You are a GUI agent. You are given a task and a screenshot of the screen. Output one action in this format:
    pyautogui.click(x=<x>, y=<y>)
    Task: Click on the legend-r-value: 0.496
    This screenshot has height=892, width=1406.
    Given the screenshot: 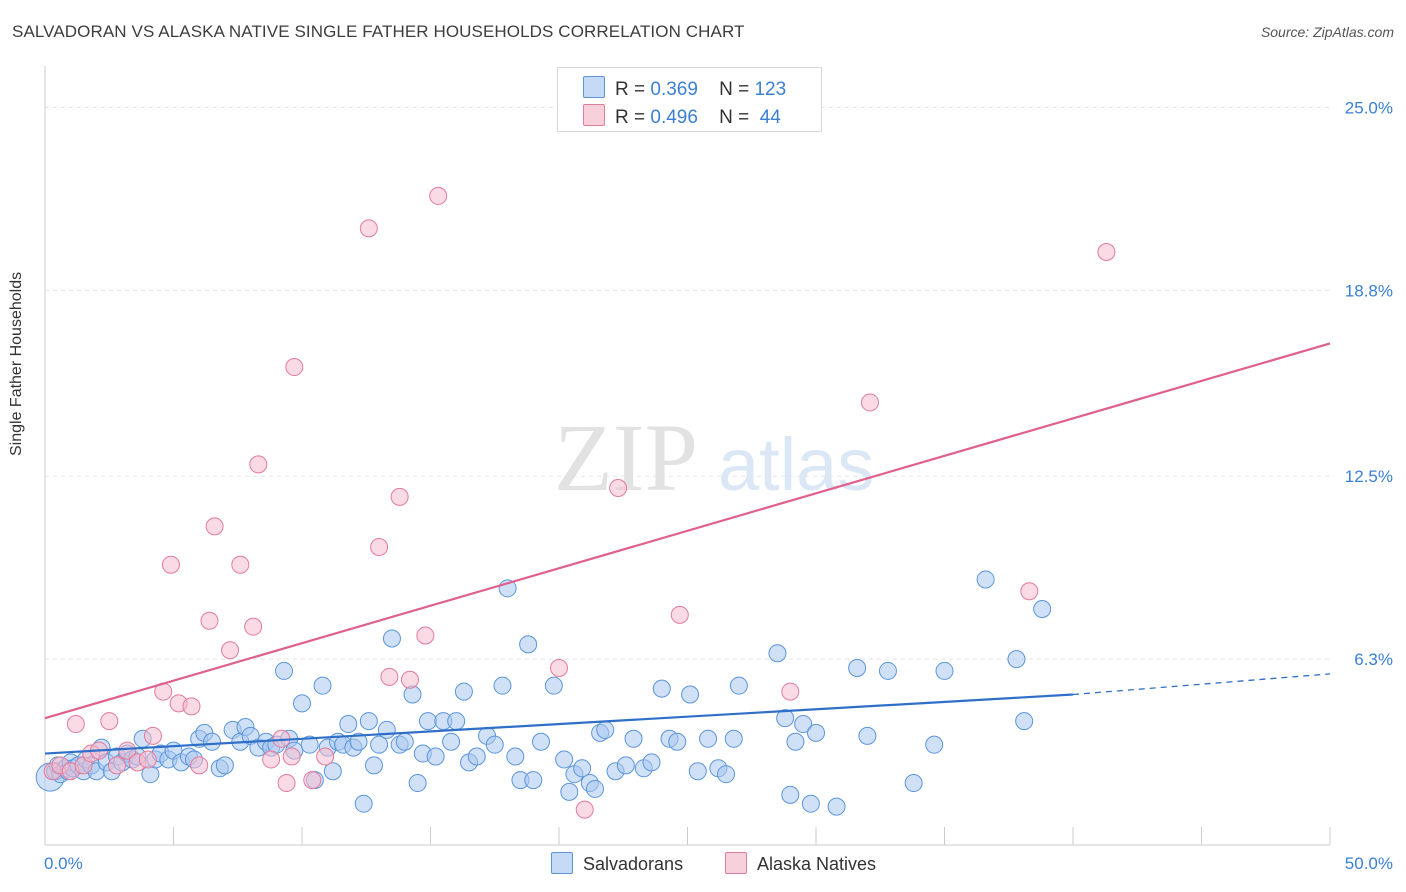 What is the action you would take?
    pyautogui.click(x=674, y=117)
    